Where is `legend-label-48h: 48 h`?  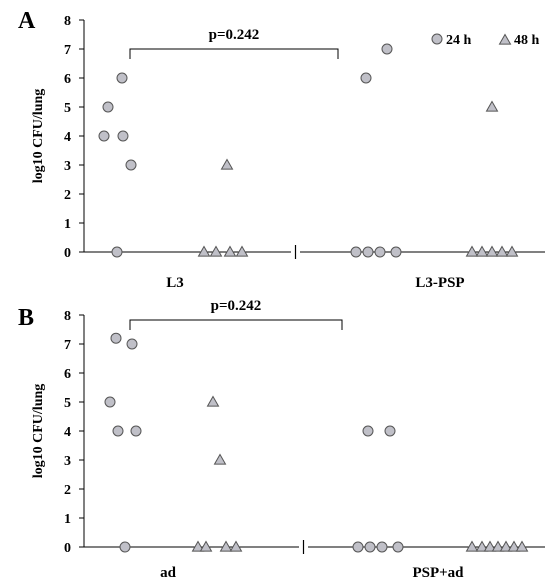
legend-label-48h: 48 h is located at coordinates (527, 40).